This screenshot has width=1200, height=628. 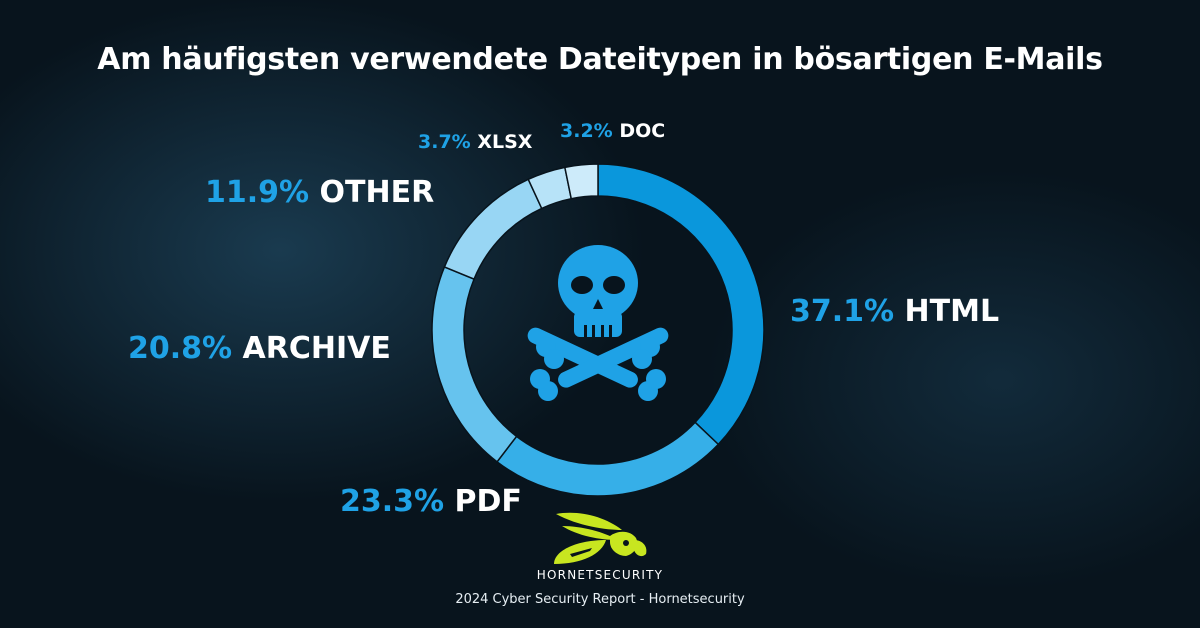 I want to click on slice-value: 23.3%, so click(x=392, y=501).